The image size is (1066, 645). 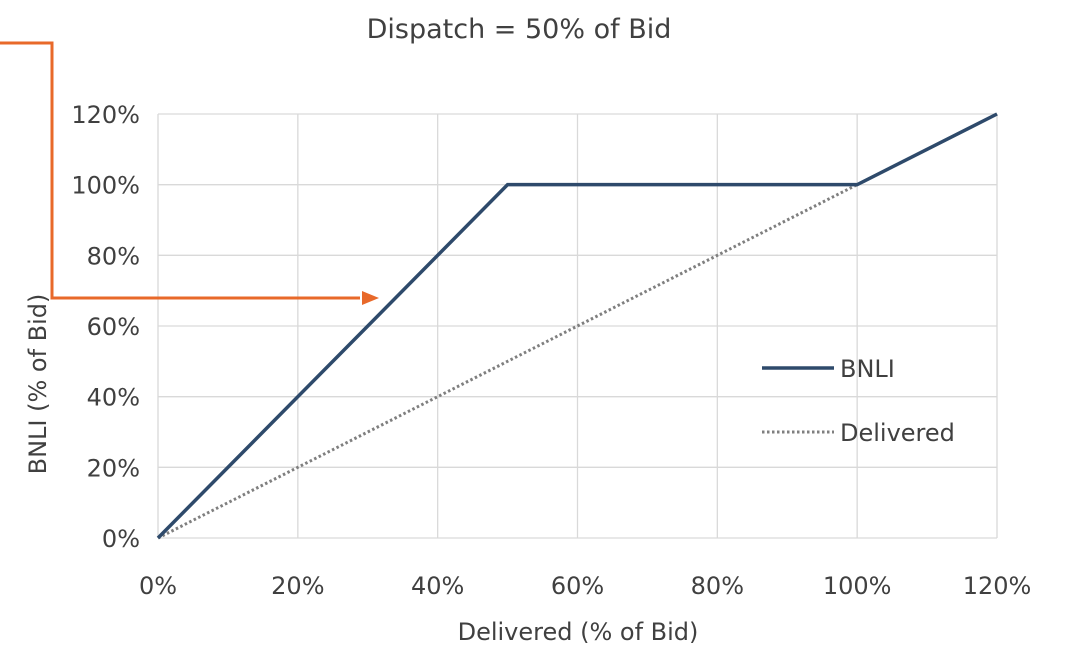 I want to click on y-axis-title: BNLI (% of Bid), so click(x=38, y=384).